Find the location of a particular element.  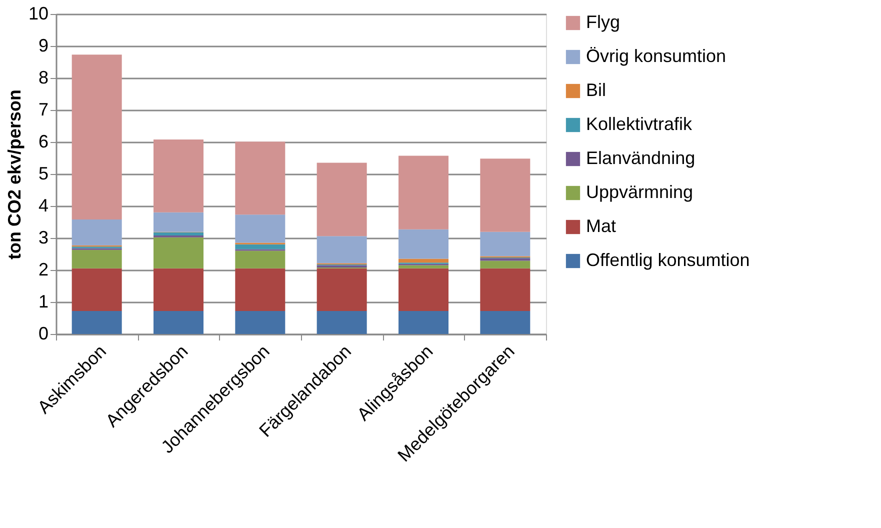

legend-label: Övrig konsumtion is located at coordinates (656, 56).